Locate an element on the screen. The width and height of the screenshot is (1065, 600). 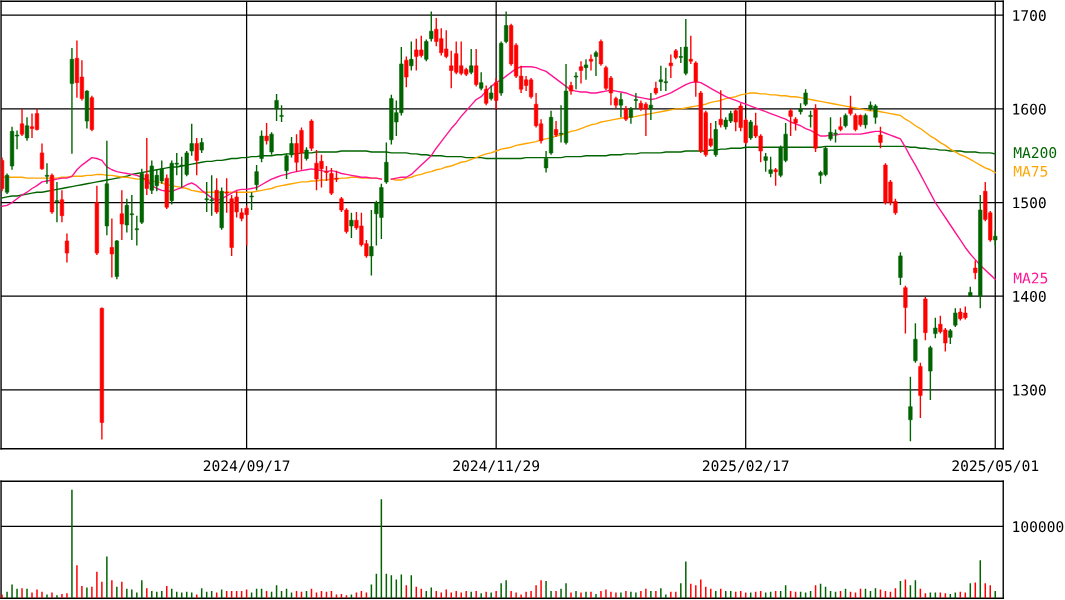
series-label: MA75 is located at coordinates (1030, 171).